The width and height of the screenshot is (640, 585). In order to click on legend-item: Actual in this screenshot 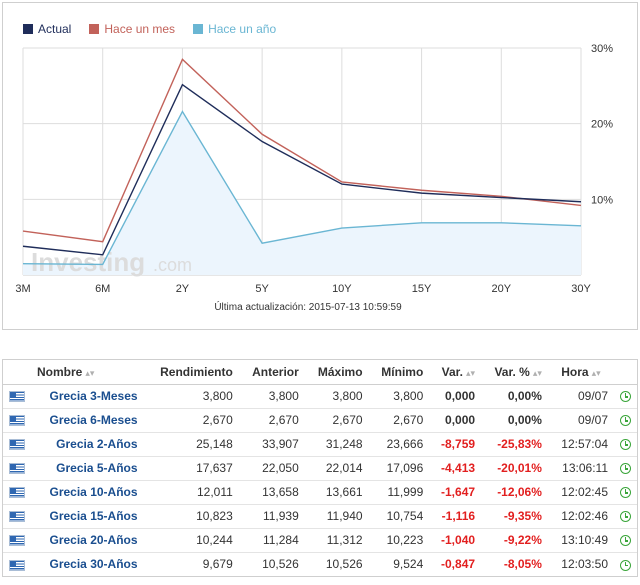, I will do `click(47, 29)`.